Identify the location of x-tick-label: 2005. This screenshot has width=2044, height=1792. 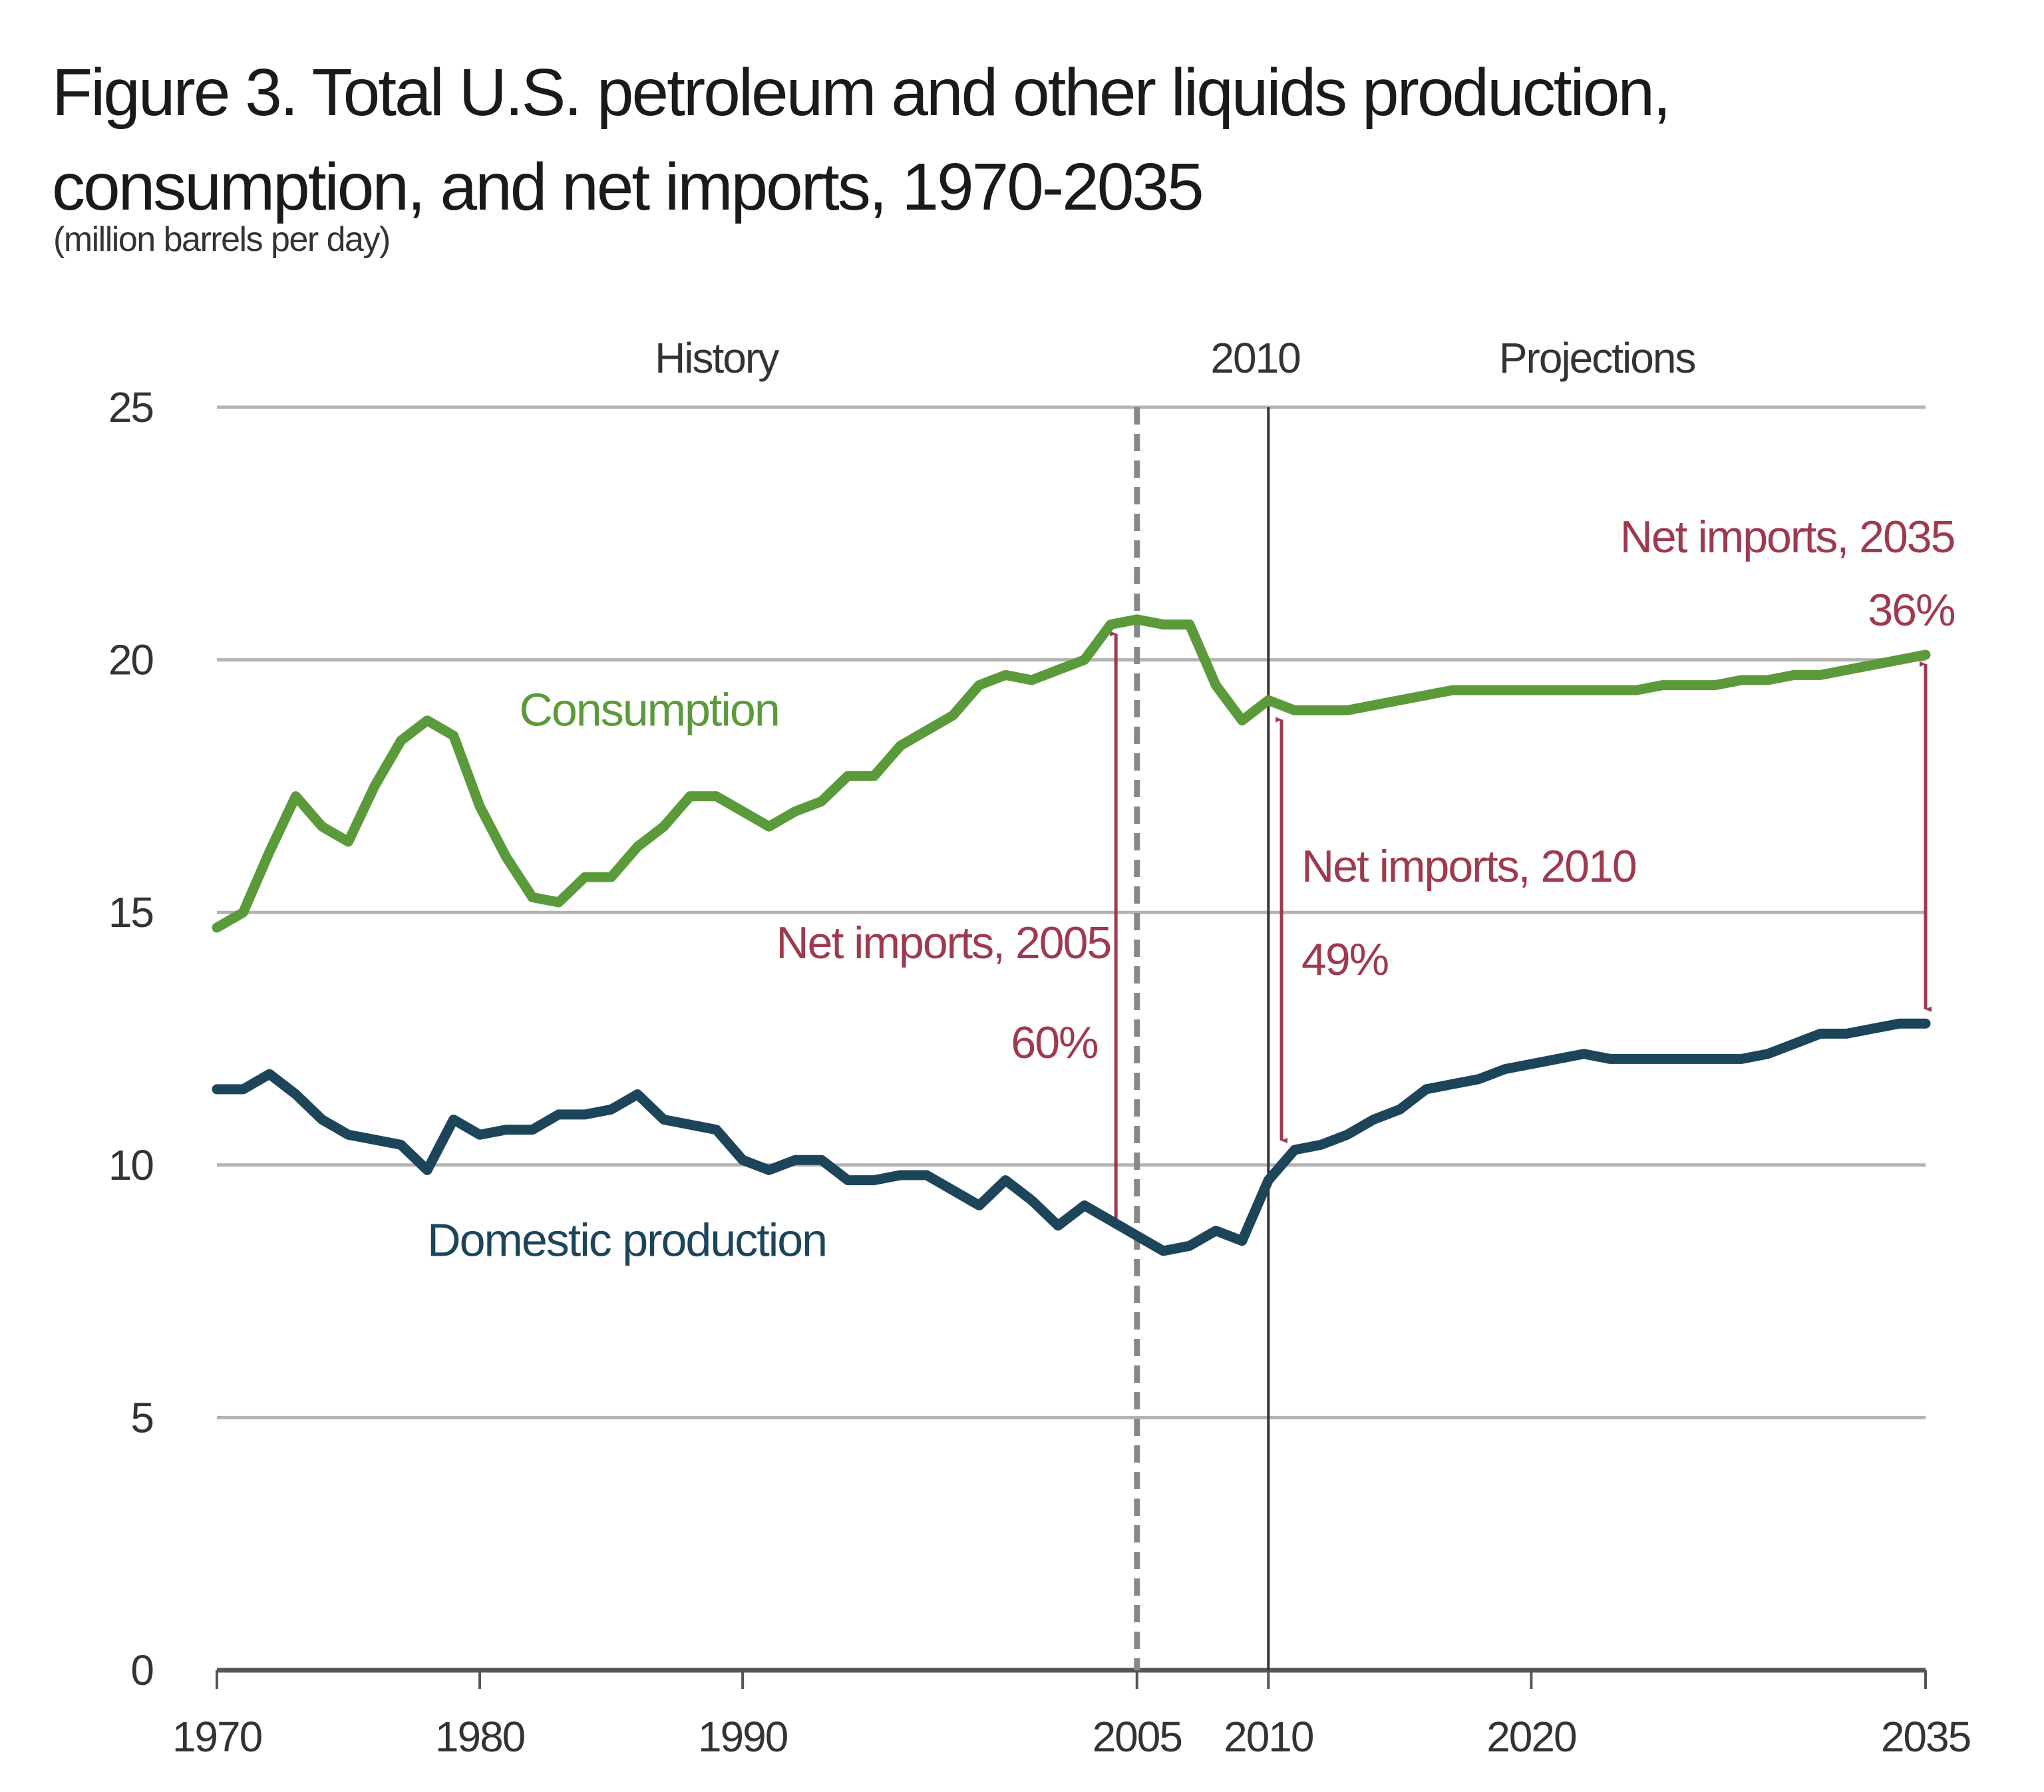
(1137, 1737).